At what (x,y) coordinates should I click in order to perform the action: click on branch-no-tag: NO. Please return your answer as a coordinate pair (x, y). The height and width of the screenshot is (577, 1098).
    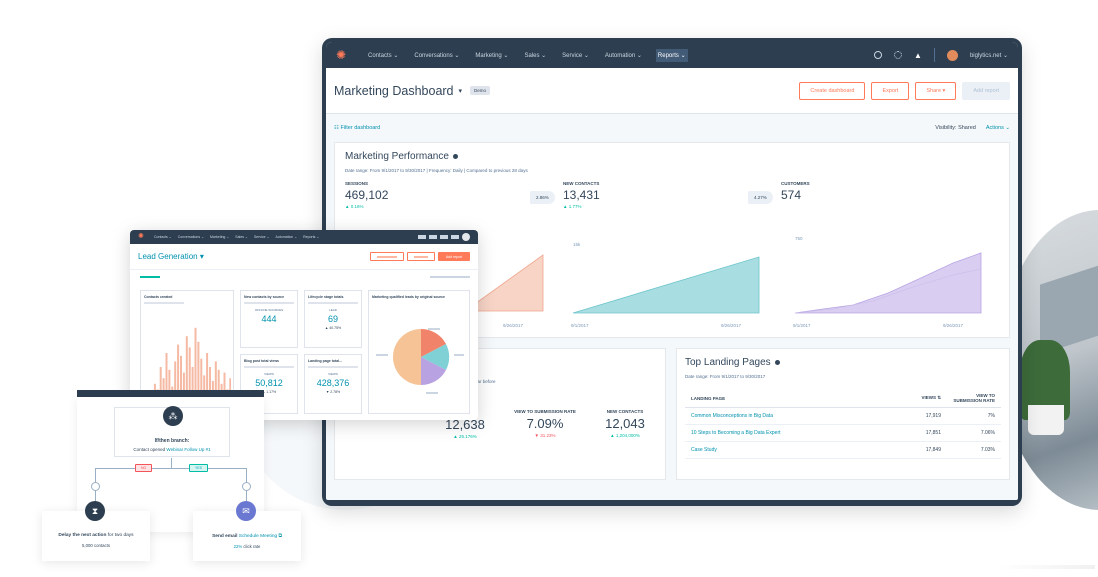
    Looking at the image, I should click on (144, 468).